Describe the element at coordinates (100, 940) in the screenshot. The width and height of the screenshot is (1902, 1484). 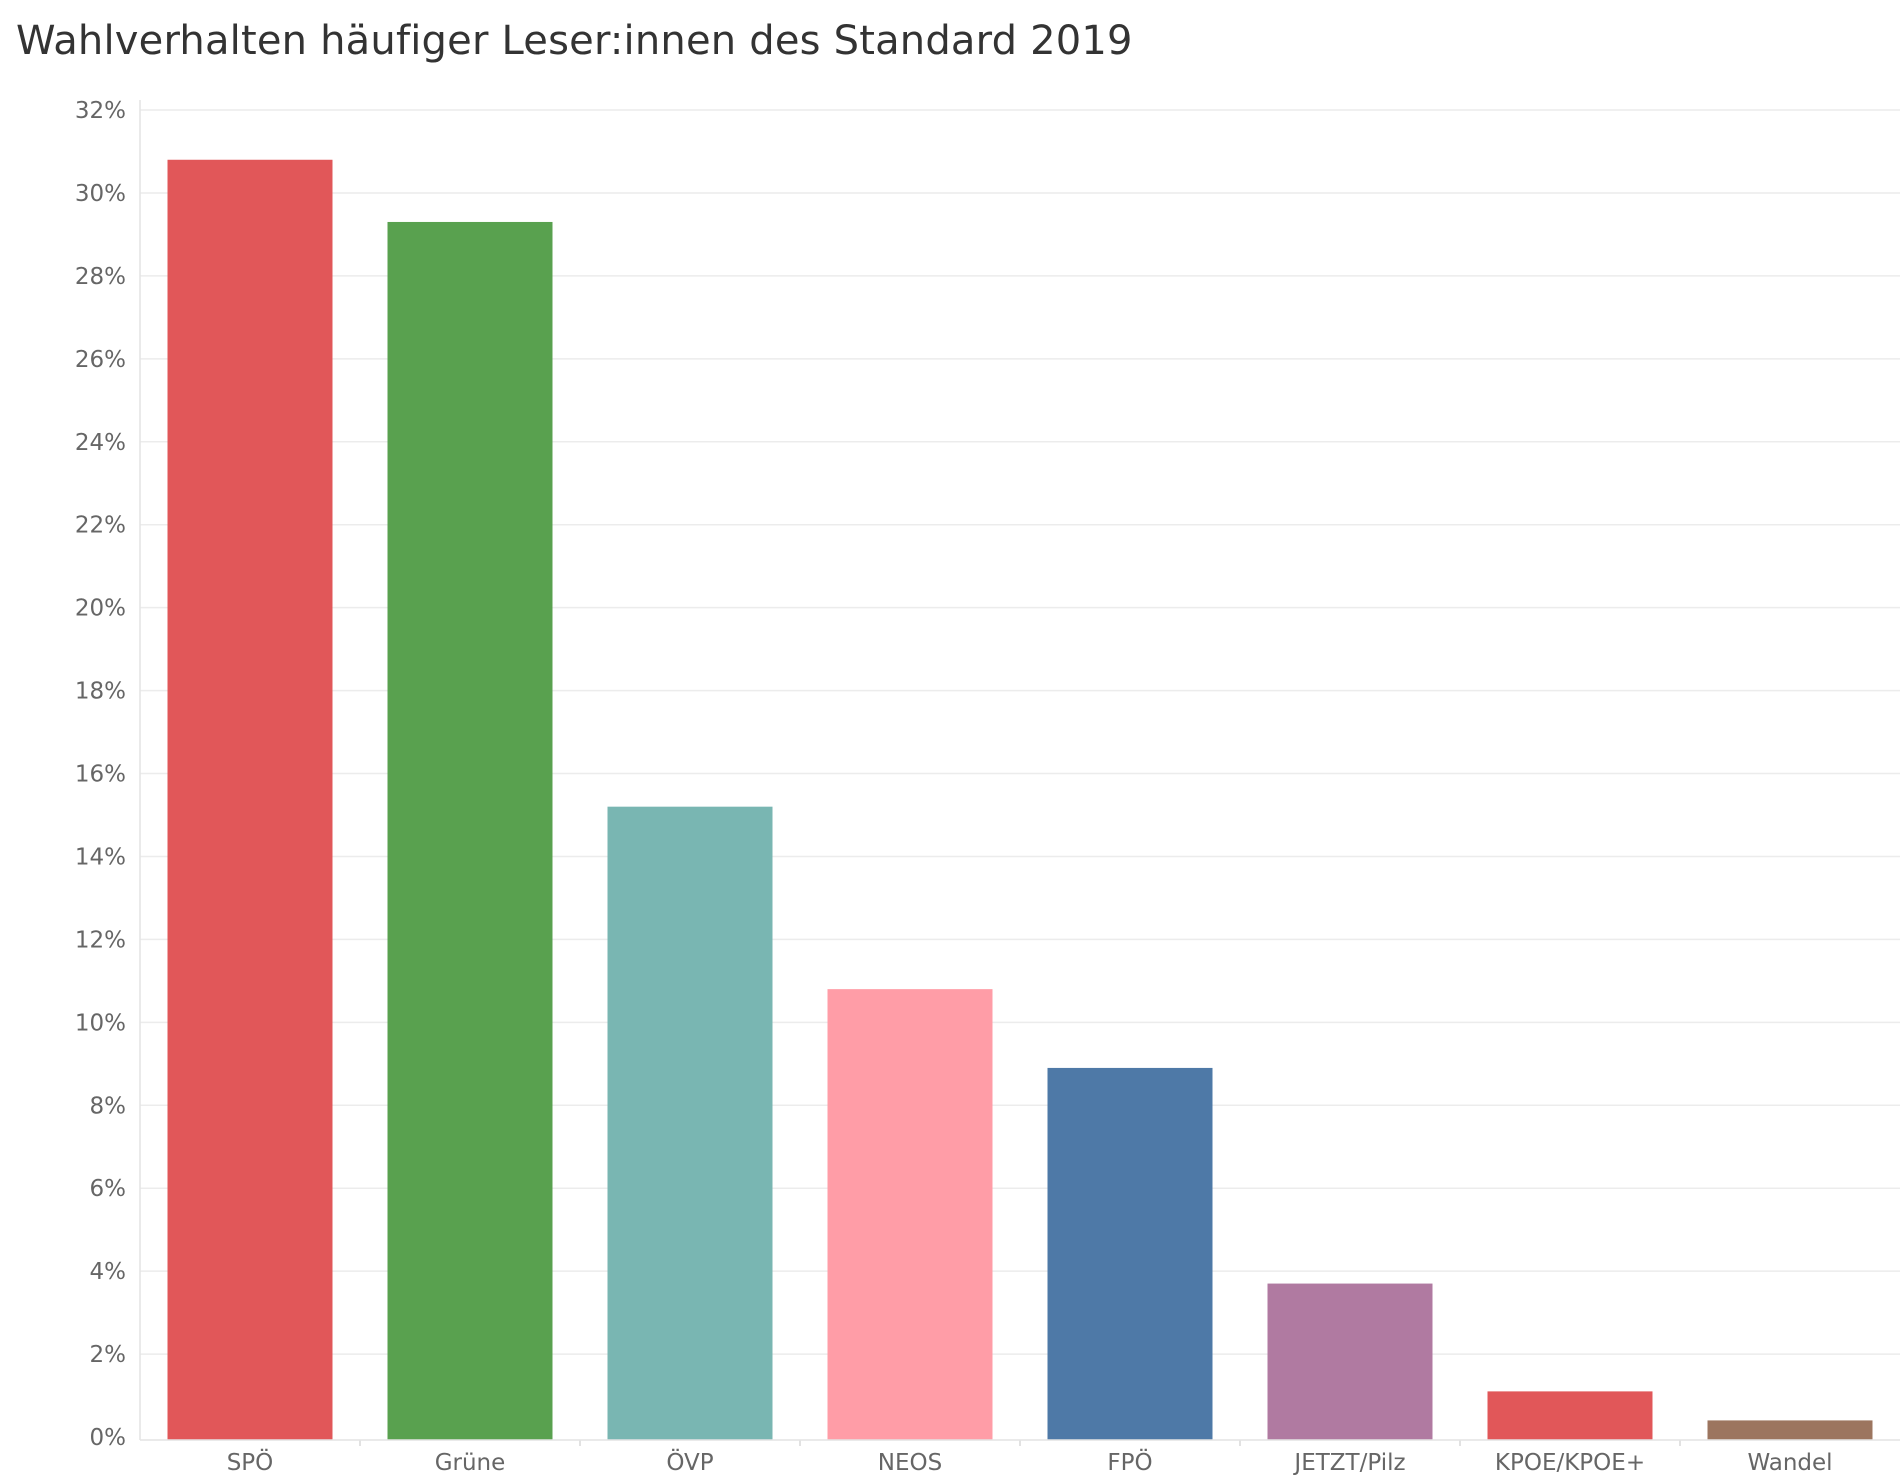
I see `y-tick-label: 12%` at that location.